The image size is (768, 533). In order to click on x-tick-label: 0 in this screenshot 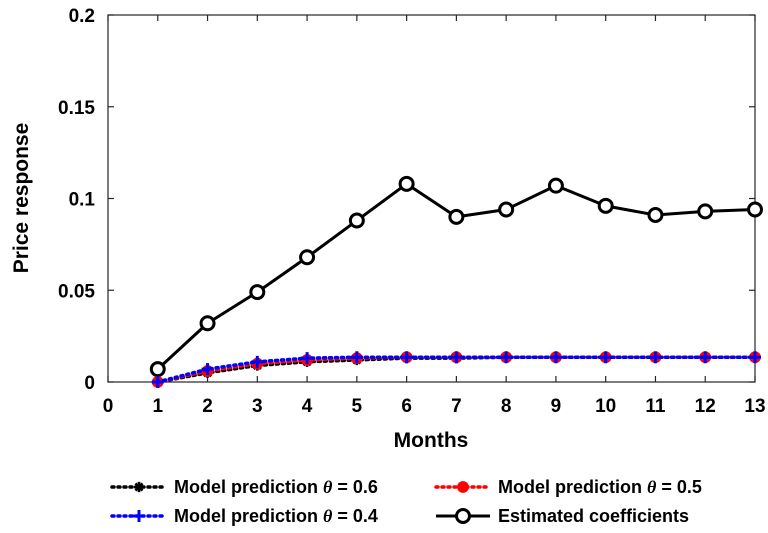, I will do `click(108, 406)`.